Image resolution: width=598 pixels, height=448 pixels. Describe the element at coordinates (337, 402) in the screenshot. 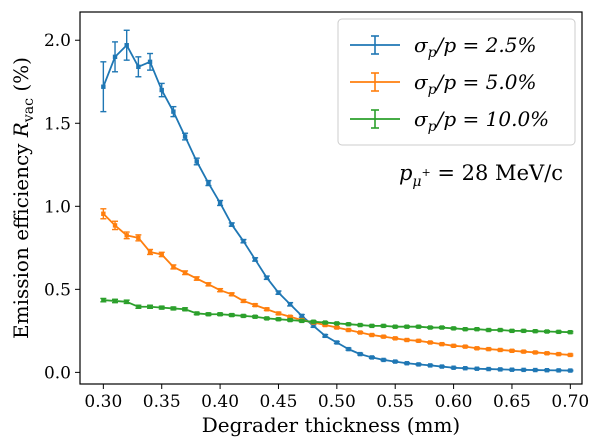

I see `x-tick-label: 0.50` at that location.